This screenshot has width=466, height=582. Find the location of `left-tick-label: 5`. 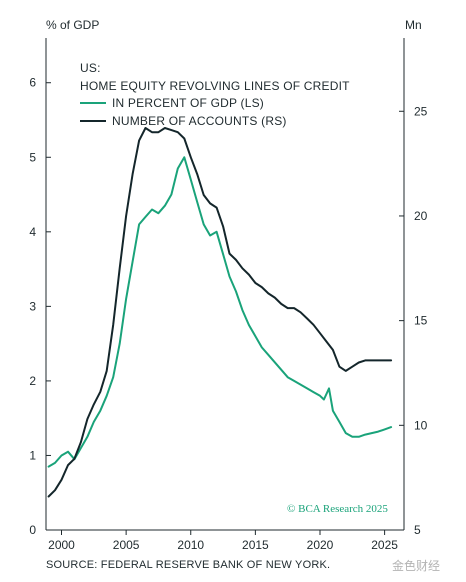

left-tick-label: 5 is located at coordinates (32, 157).